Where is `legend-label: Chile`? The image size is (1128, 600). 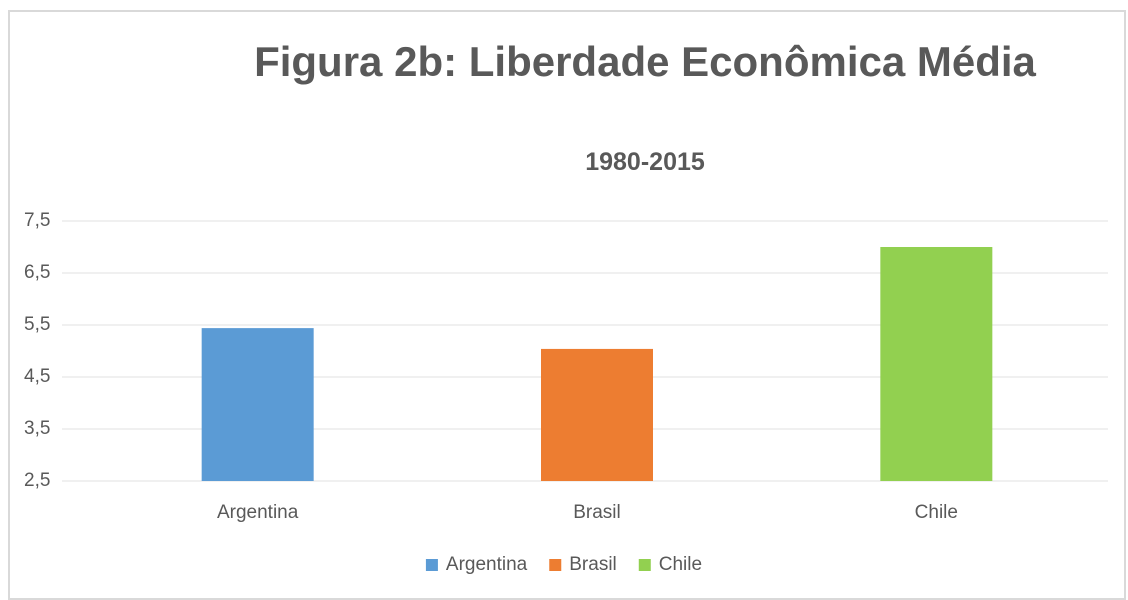
legend-label: Chile is located at coordinates (680, 564).